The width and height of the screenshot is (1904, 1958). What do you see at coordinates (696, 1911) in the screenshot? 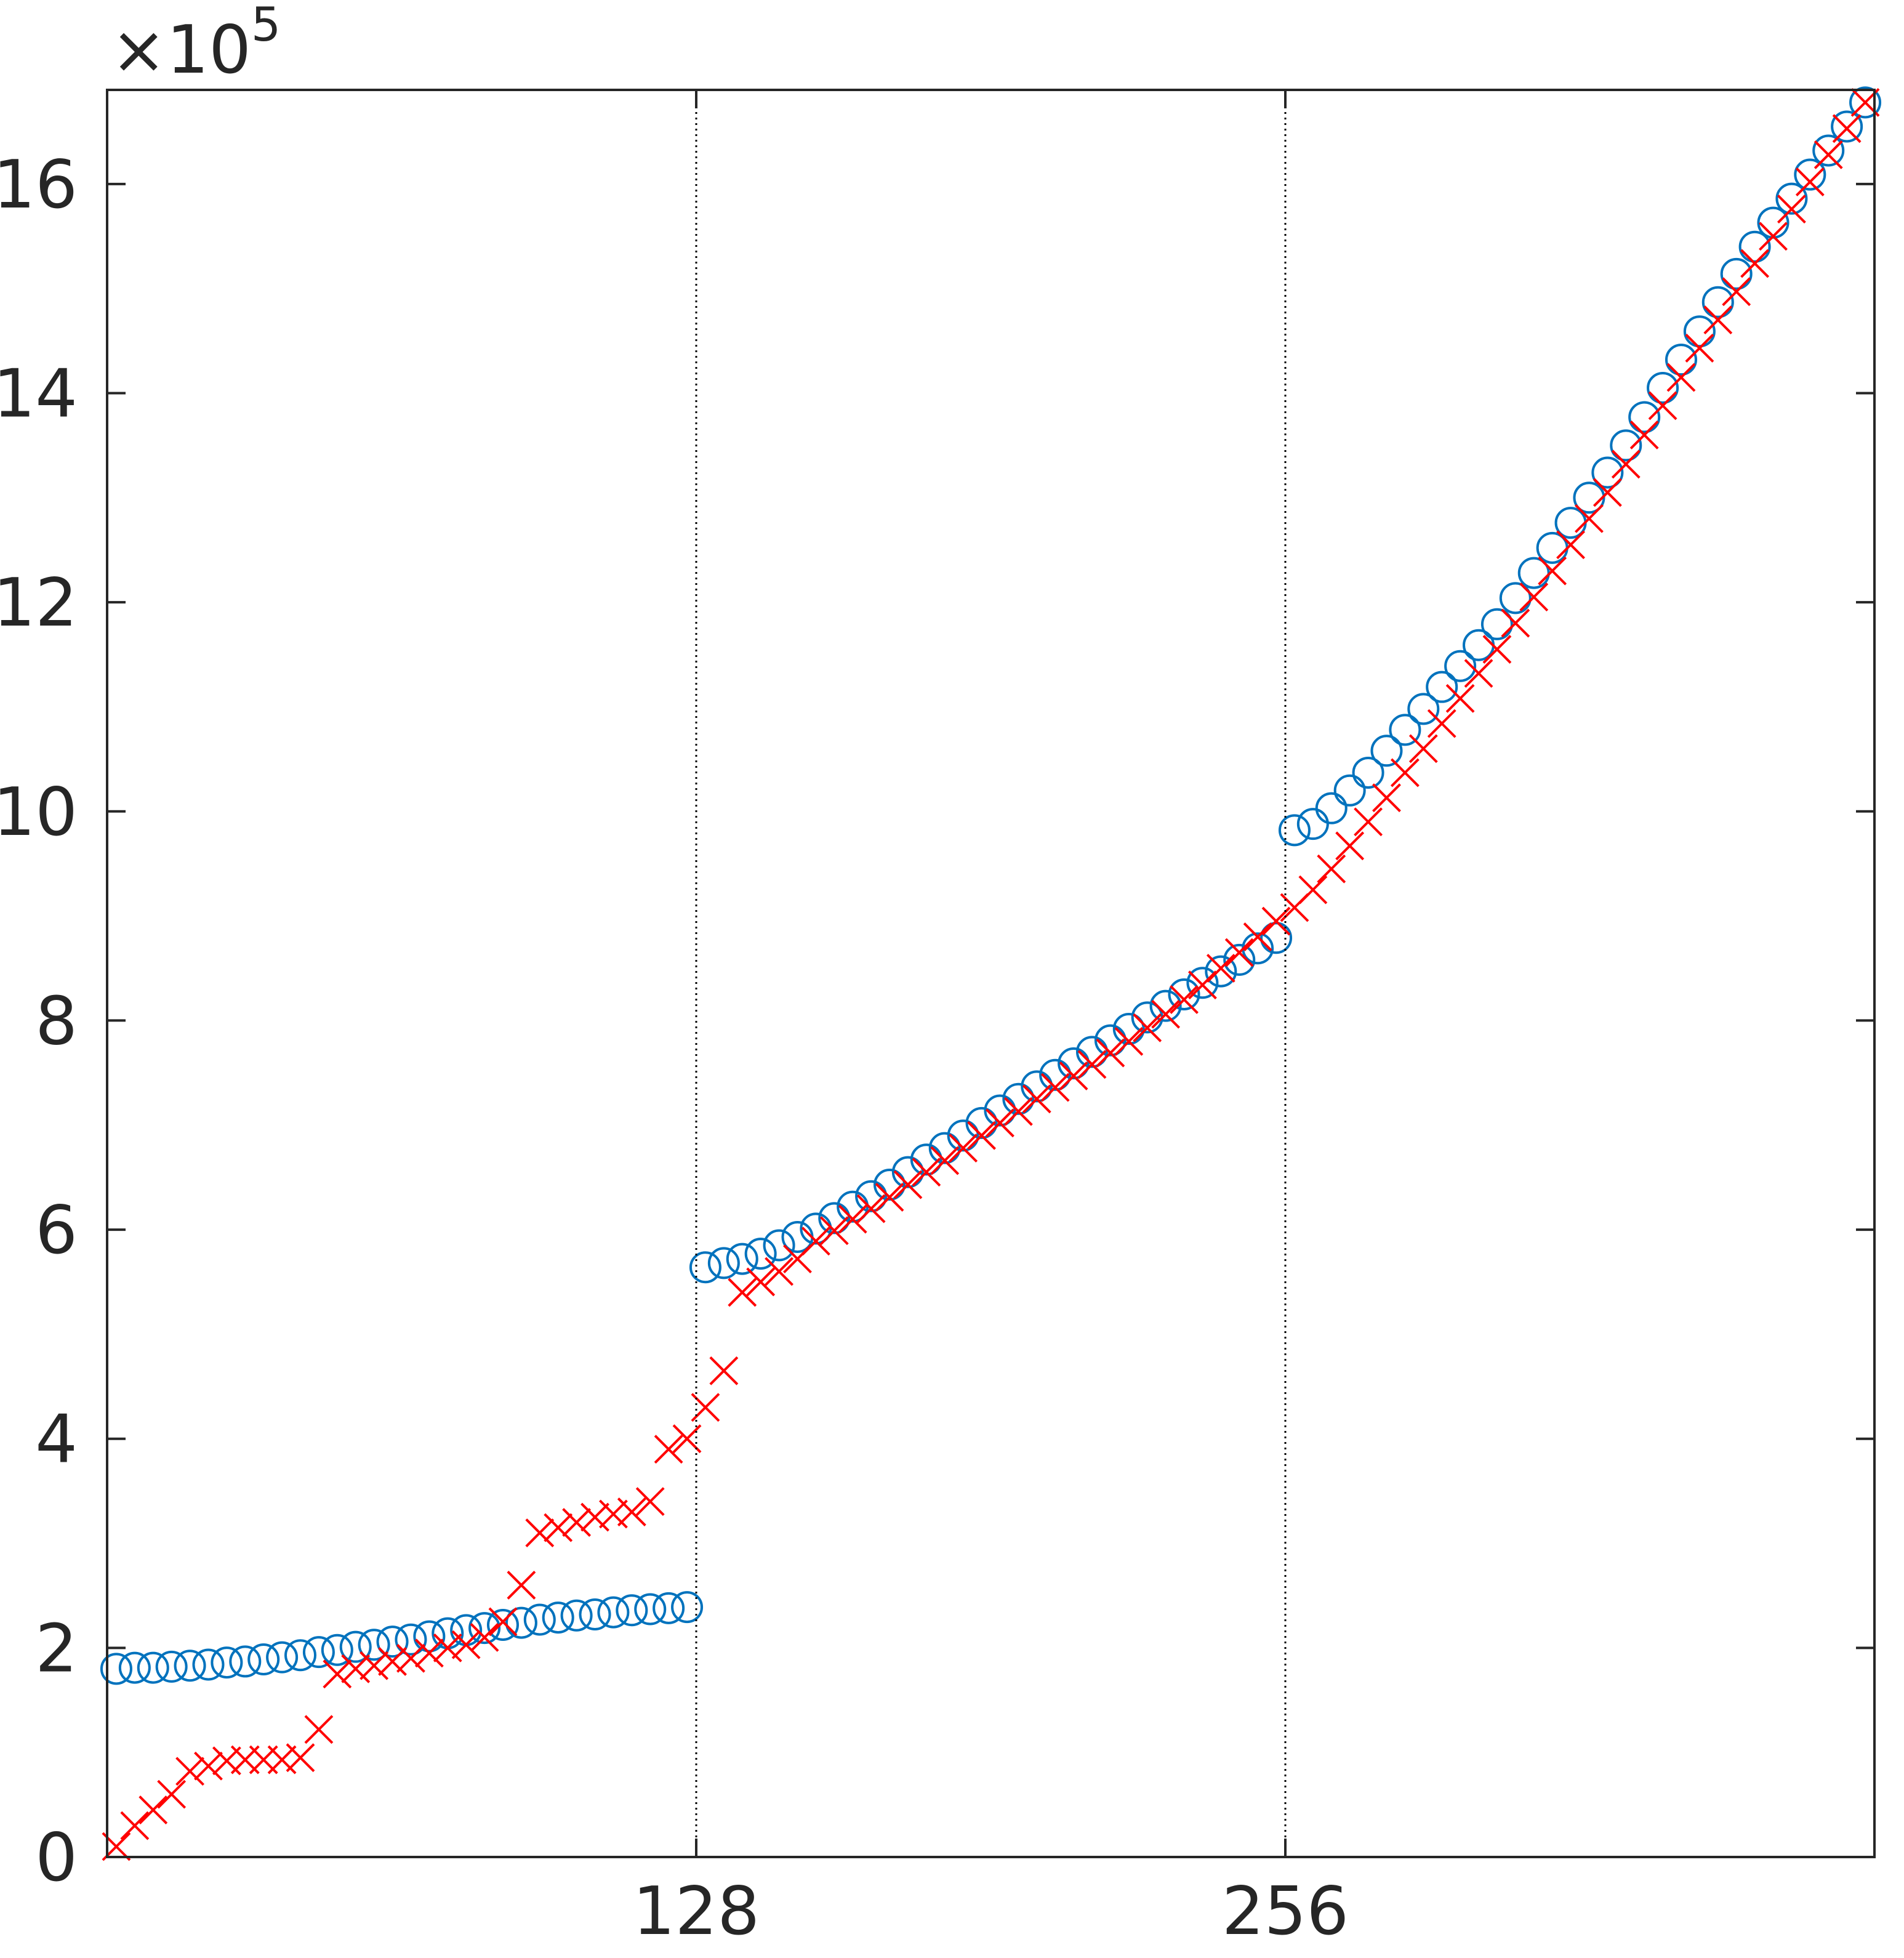
I see `x-tick-label: 128` at bounding box center [696, 1911].